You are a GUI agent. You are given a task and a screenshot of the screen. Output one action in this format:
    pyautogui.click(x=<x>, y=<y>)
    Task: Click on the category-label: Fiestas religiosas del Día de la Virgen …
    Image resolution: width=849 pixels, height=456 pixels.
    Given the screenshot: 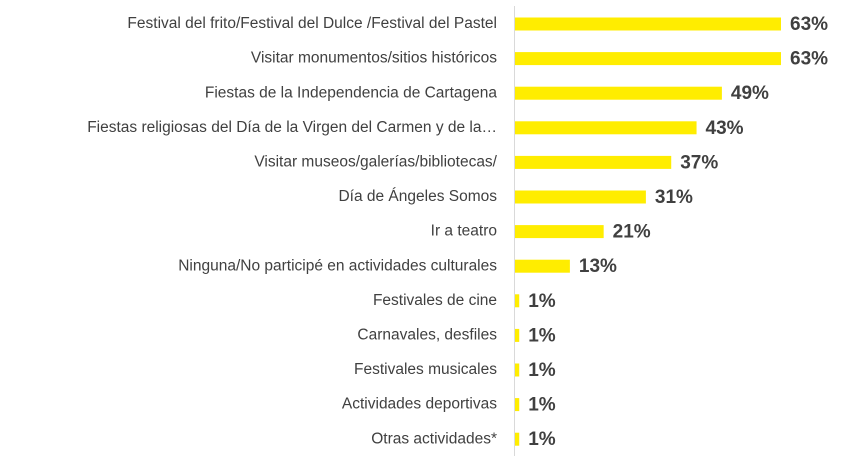 What is the action you would take?
    pyautogui.click(x=292, y=127)
    